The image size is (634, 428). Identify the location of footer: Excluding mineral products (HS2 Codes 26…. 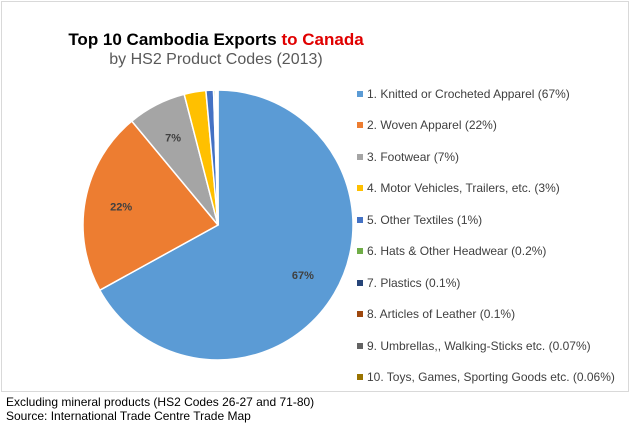
(160, 409).